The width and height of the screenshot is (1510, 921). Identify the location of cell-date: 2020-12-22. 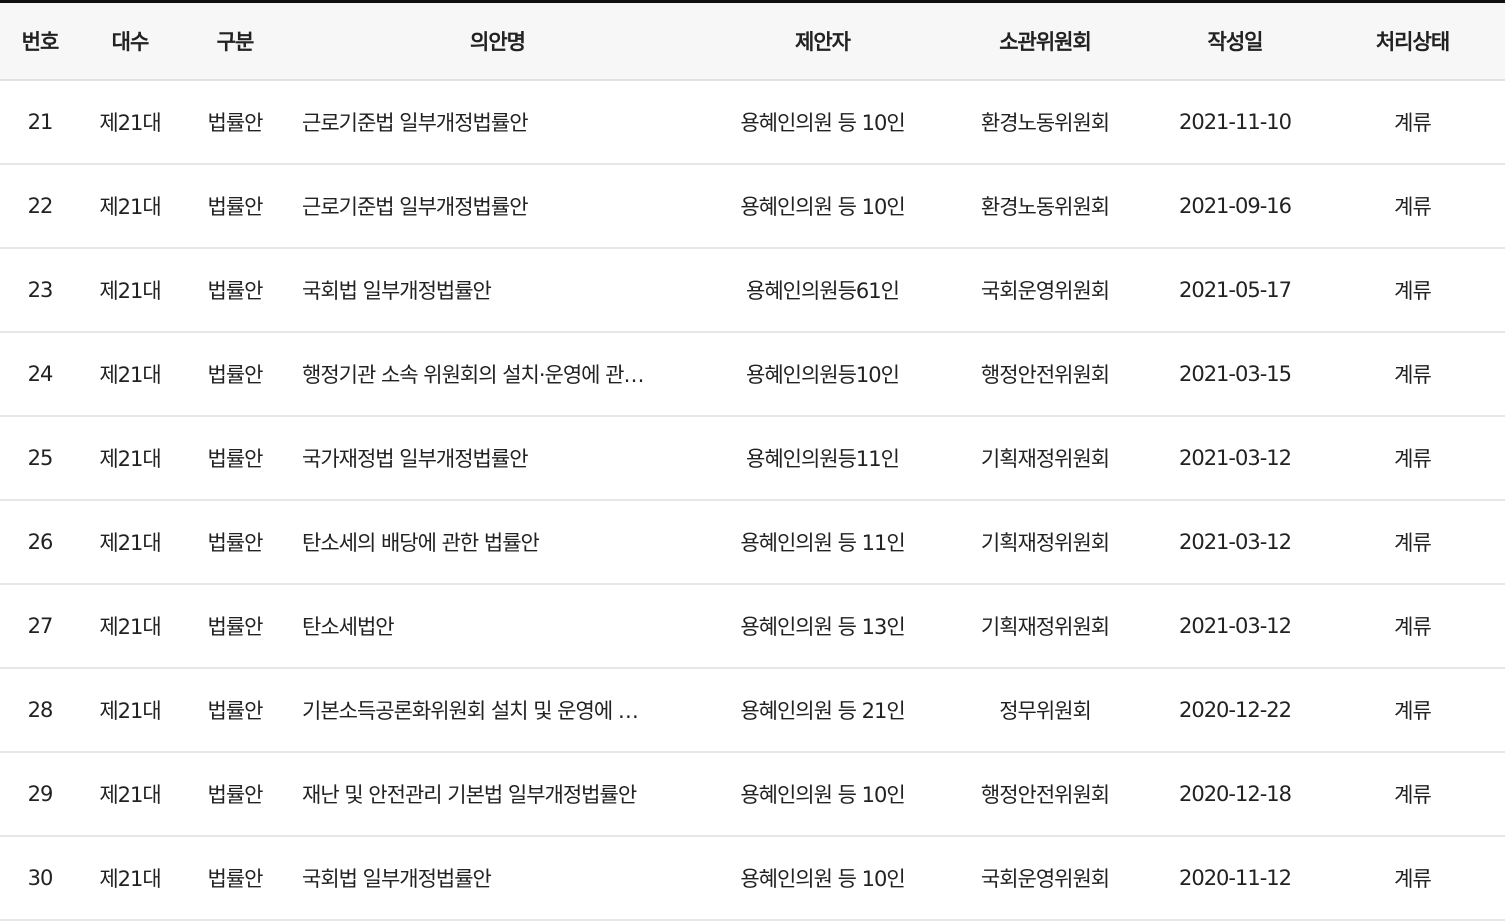
(1235, 710).